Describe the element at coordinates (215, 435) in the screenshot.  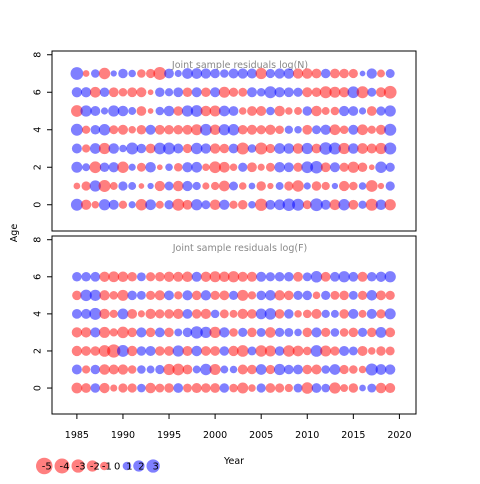
I see `x-tick-label: 2000` at that location.